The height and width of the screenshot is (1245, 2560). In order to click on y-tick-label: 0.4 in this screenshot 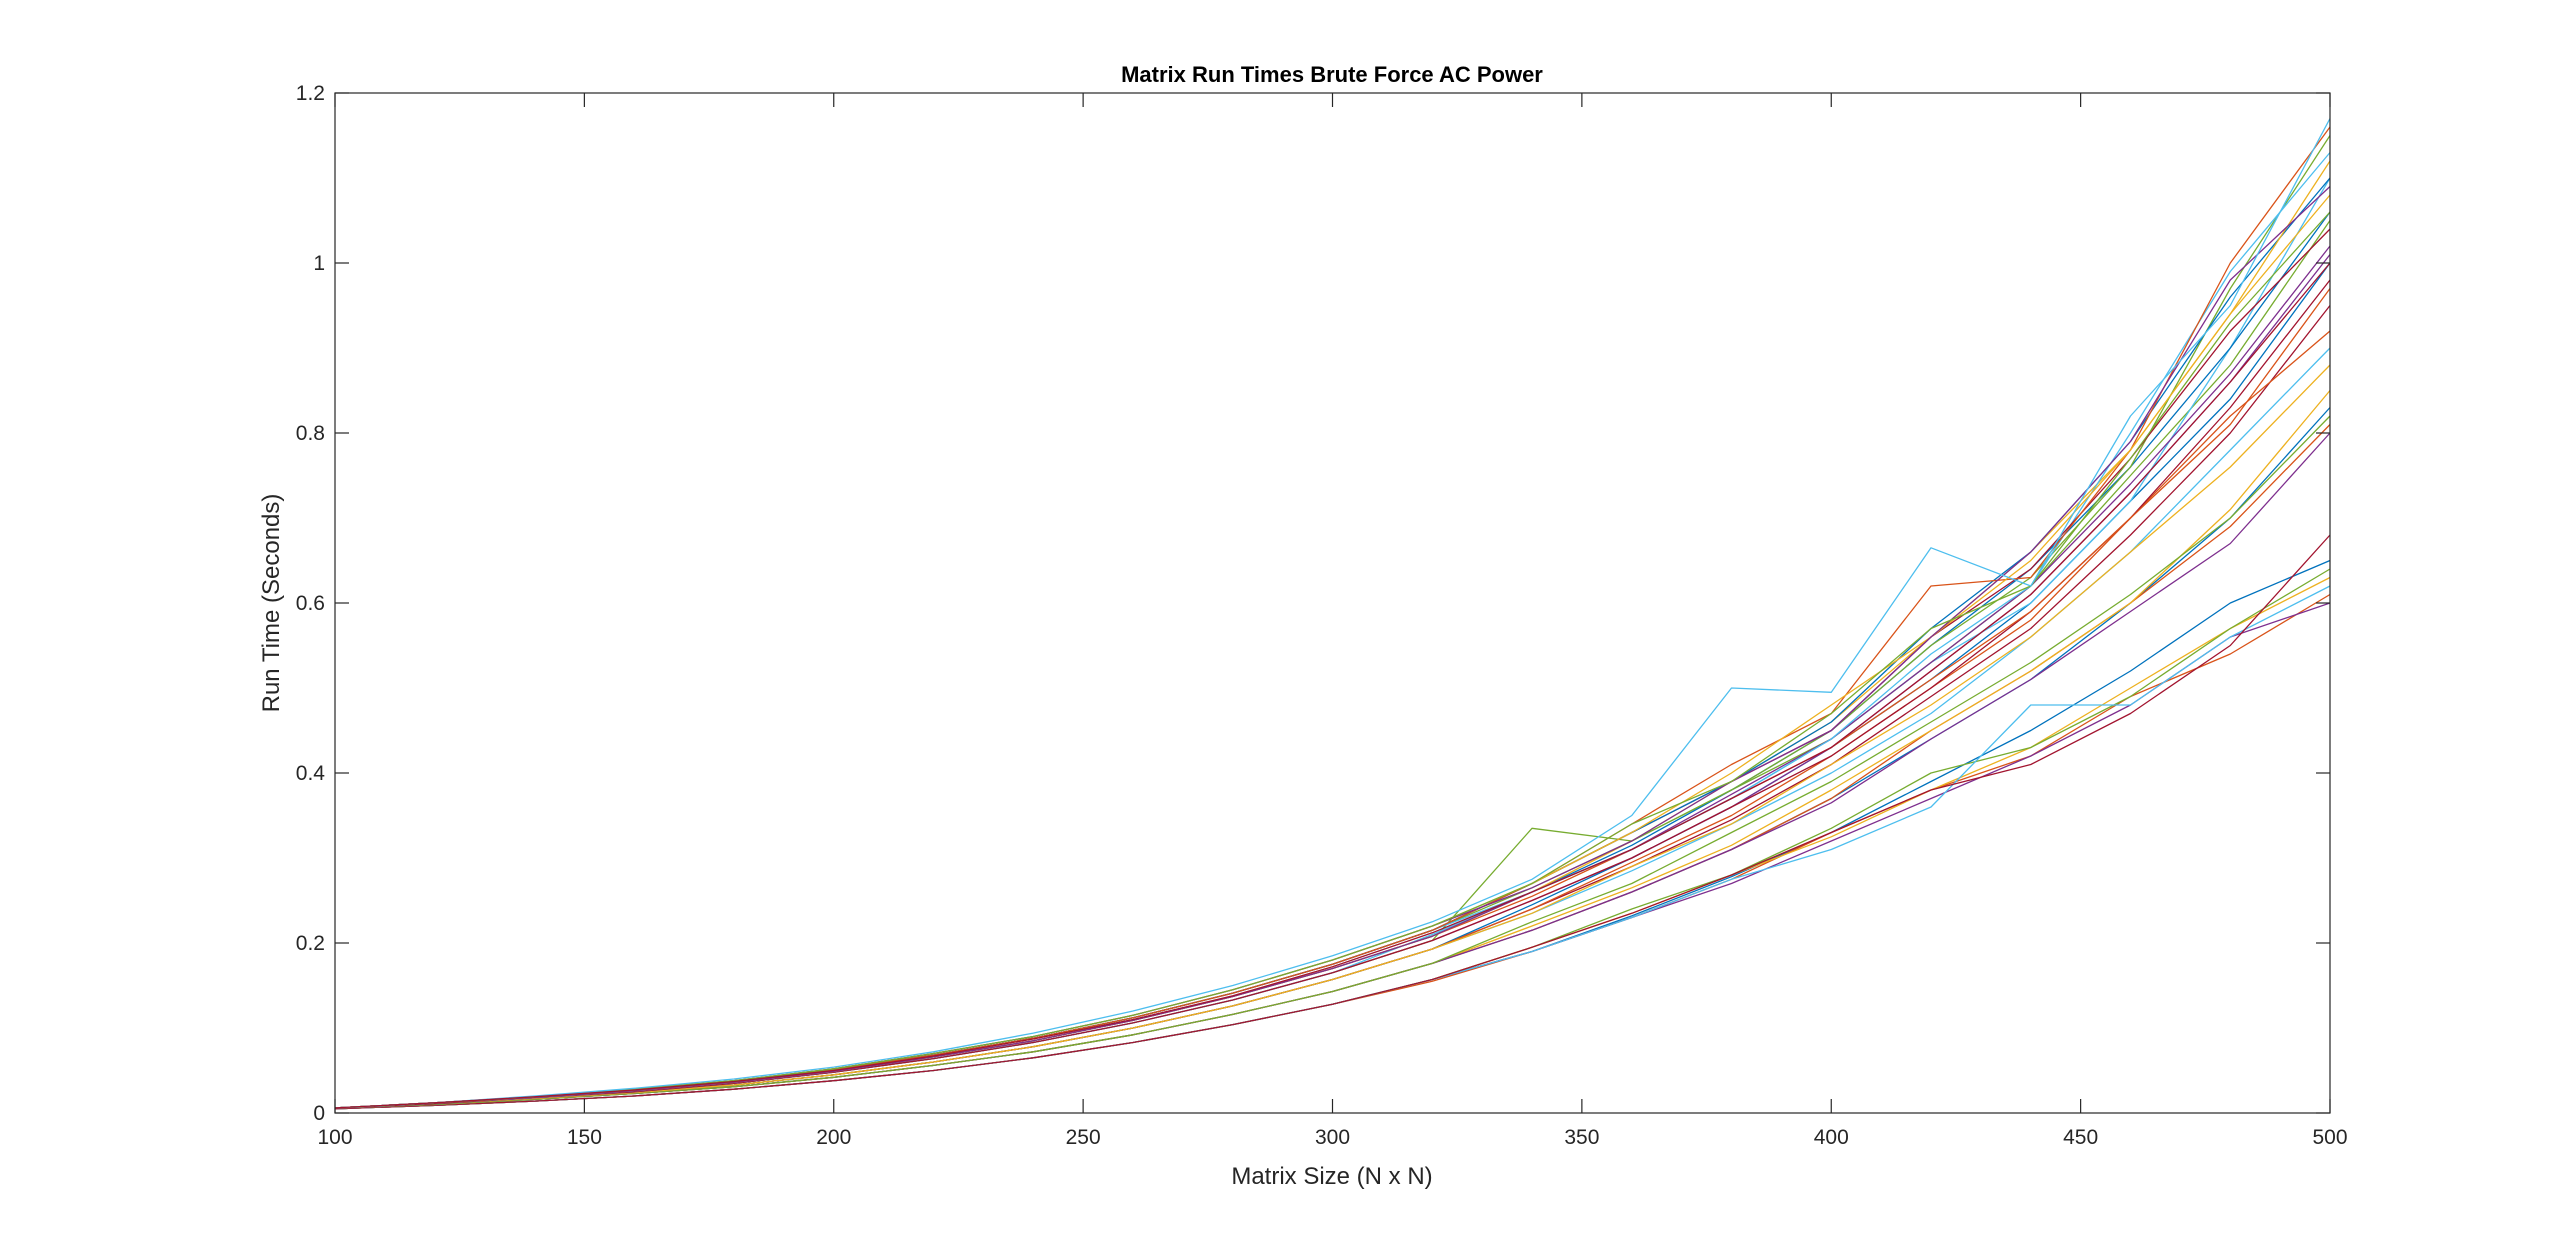, I will do `click(311, 773)`.